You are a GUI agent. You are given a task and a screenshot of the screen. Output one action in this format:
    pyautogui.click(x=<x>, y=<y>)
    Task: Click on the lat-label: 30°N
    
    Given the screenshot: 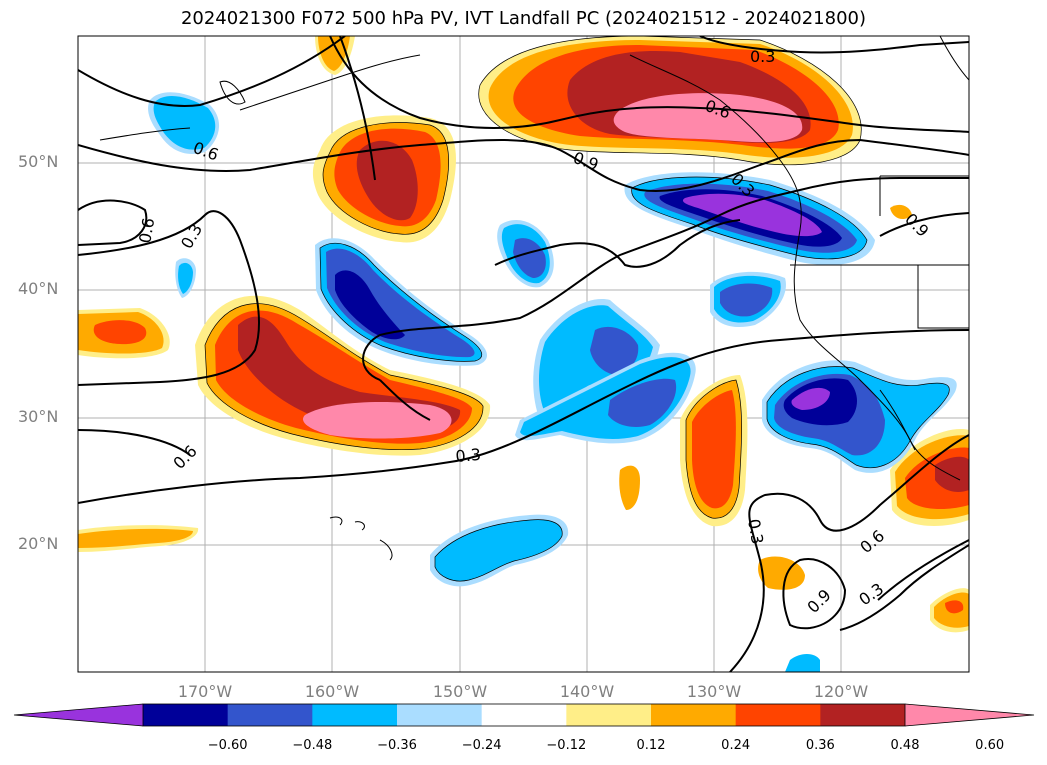 What is the action you would take?
    pyautogui.click(x=38, y=416)
    